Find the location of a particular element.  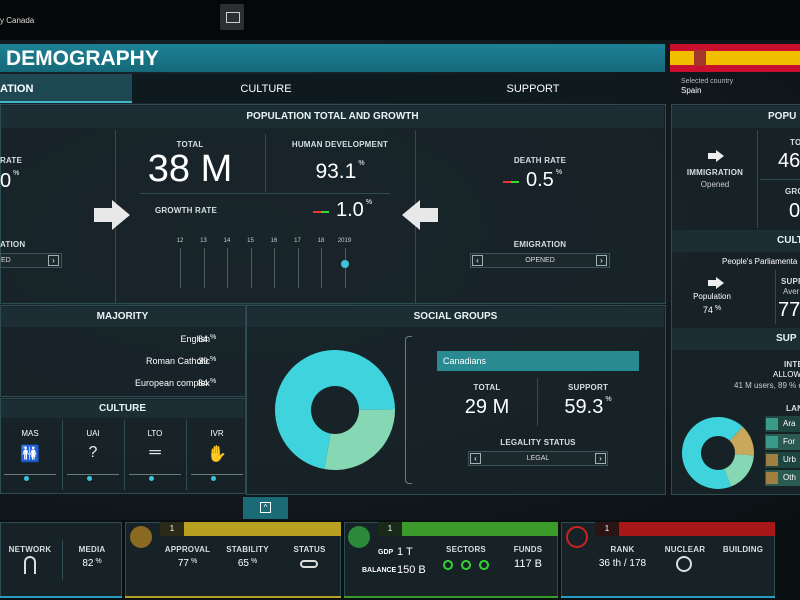

growth-label: GROWTH RATE is located at coordinates (186, 210).